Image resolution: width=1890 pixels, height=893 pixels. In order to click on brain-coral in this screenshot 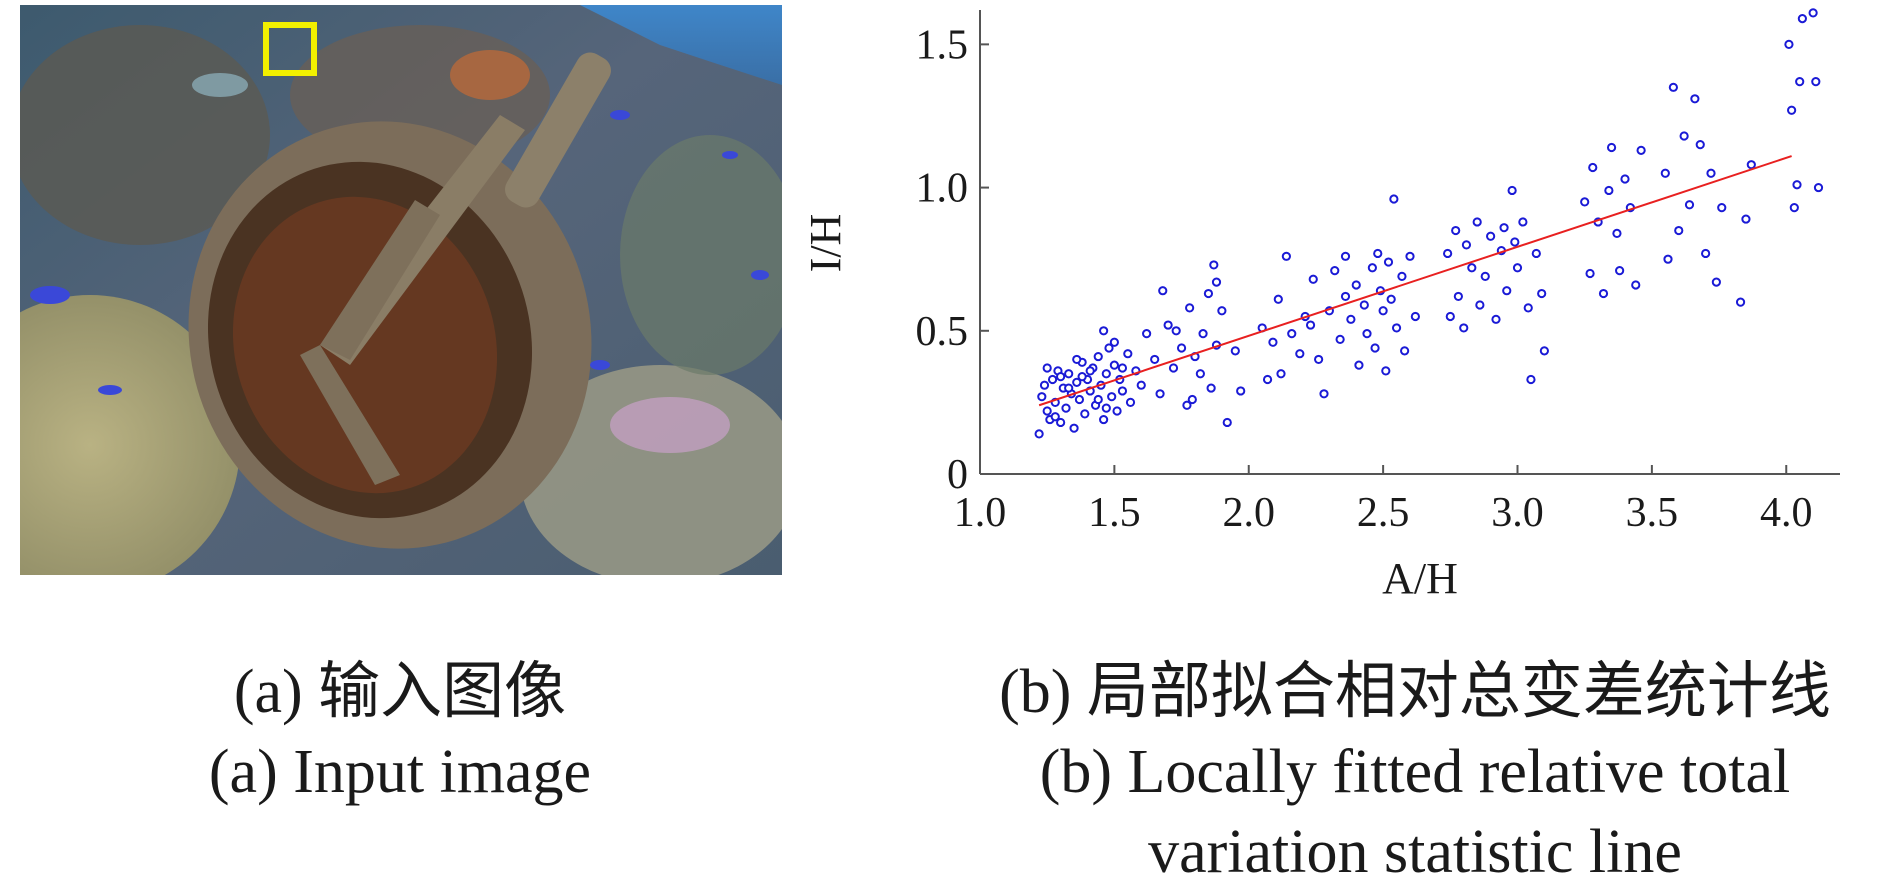, I will do `click(130, 435)`.